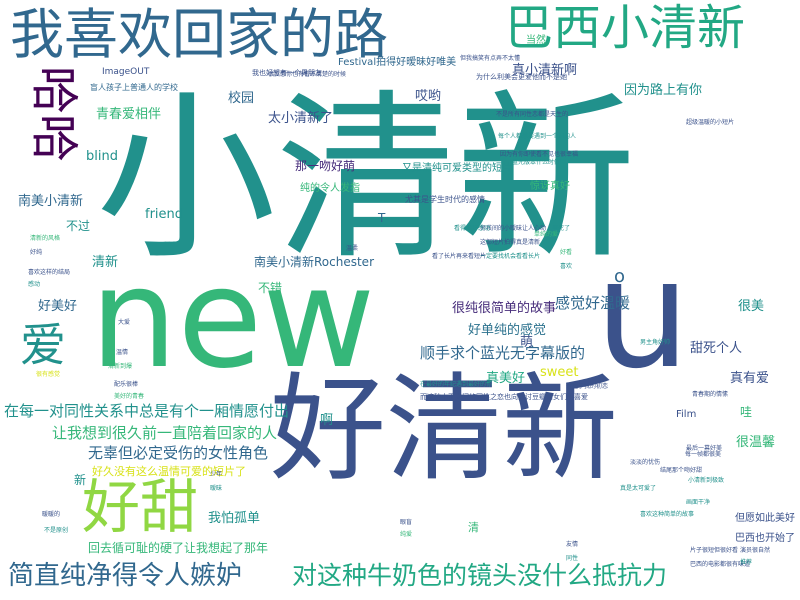 This screenshot has height=600, width=800. What do you see at coordinates (457, 168) in the screenshot?
I see `word: 又是清纯可爱类型的短片` at bounding box center [457, 168].